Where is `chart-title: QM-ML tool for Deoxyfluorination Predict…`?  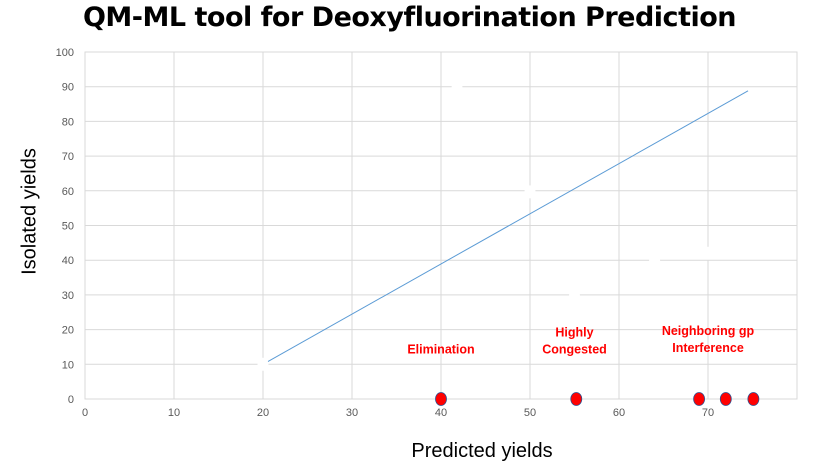 chart-title: QM-ML tool for Deoxyfluorination Predict… is located at coordinates (409, 17).